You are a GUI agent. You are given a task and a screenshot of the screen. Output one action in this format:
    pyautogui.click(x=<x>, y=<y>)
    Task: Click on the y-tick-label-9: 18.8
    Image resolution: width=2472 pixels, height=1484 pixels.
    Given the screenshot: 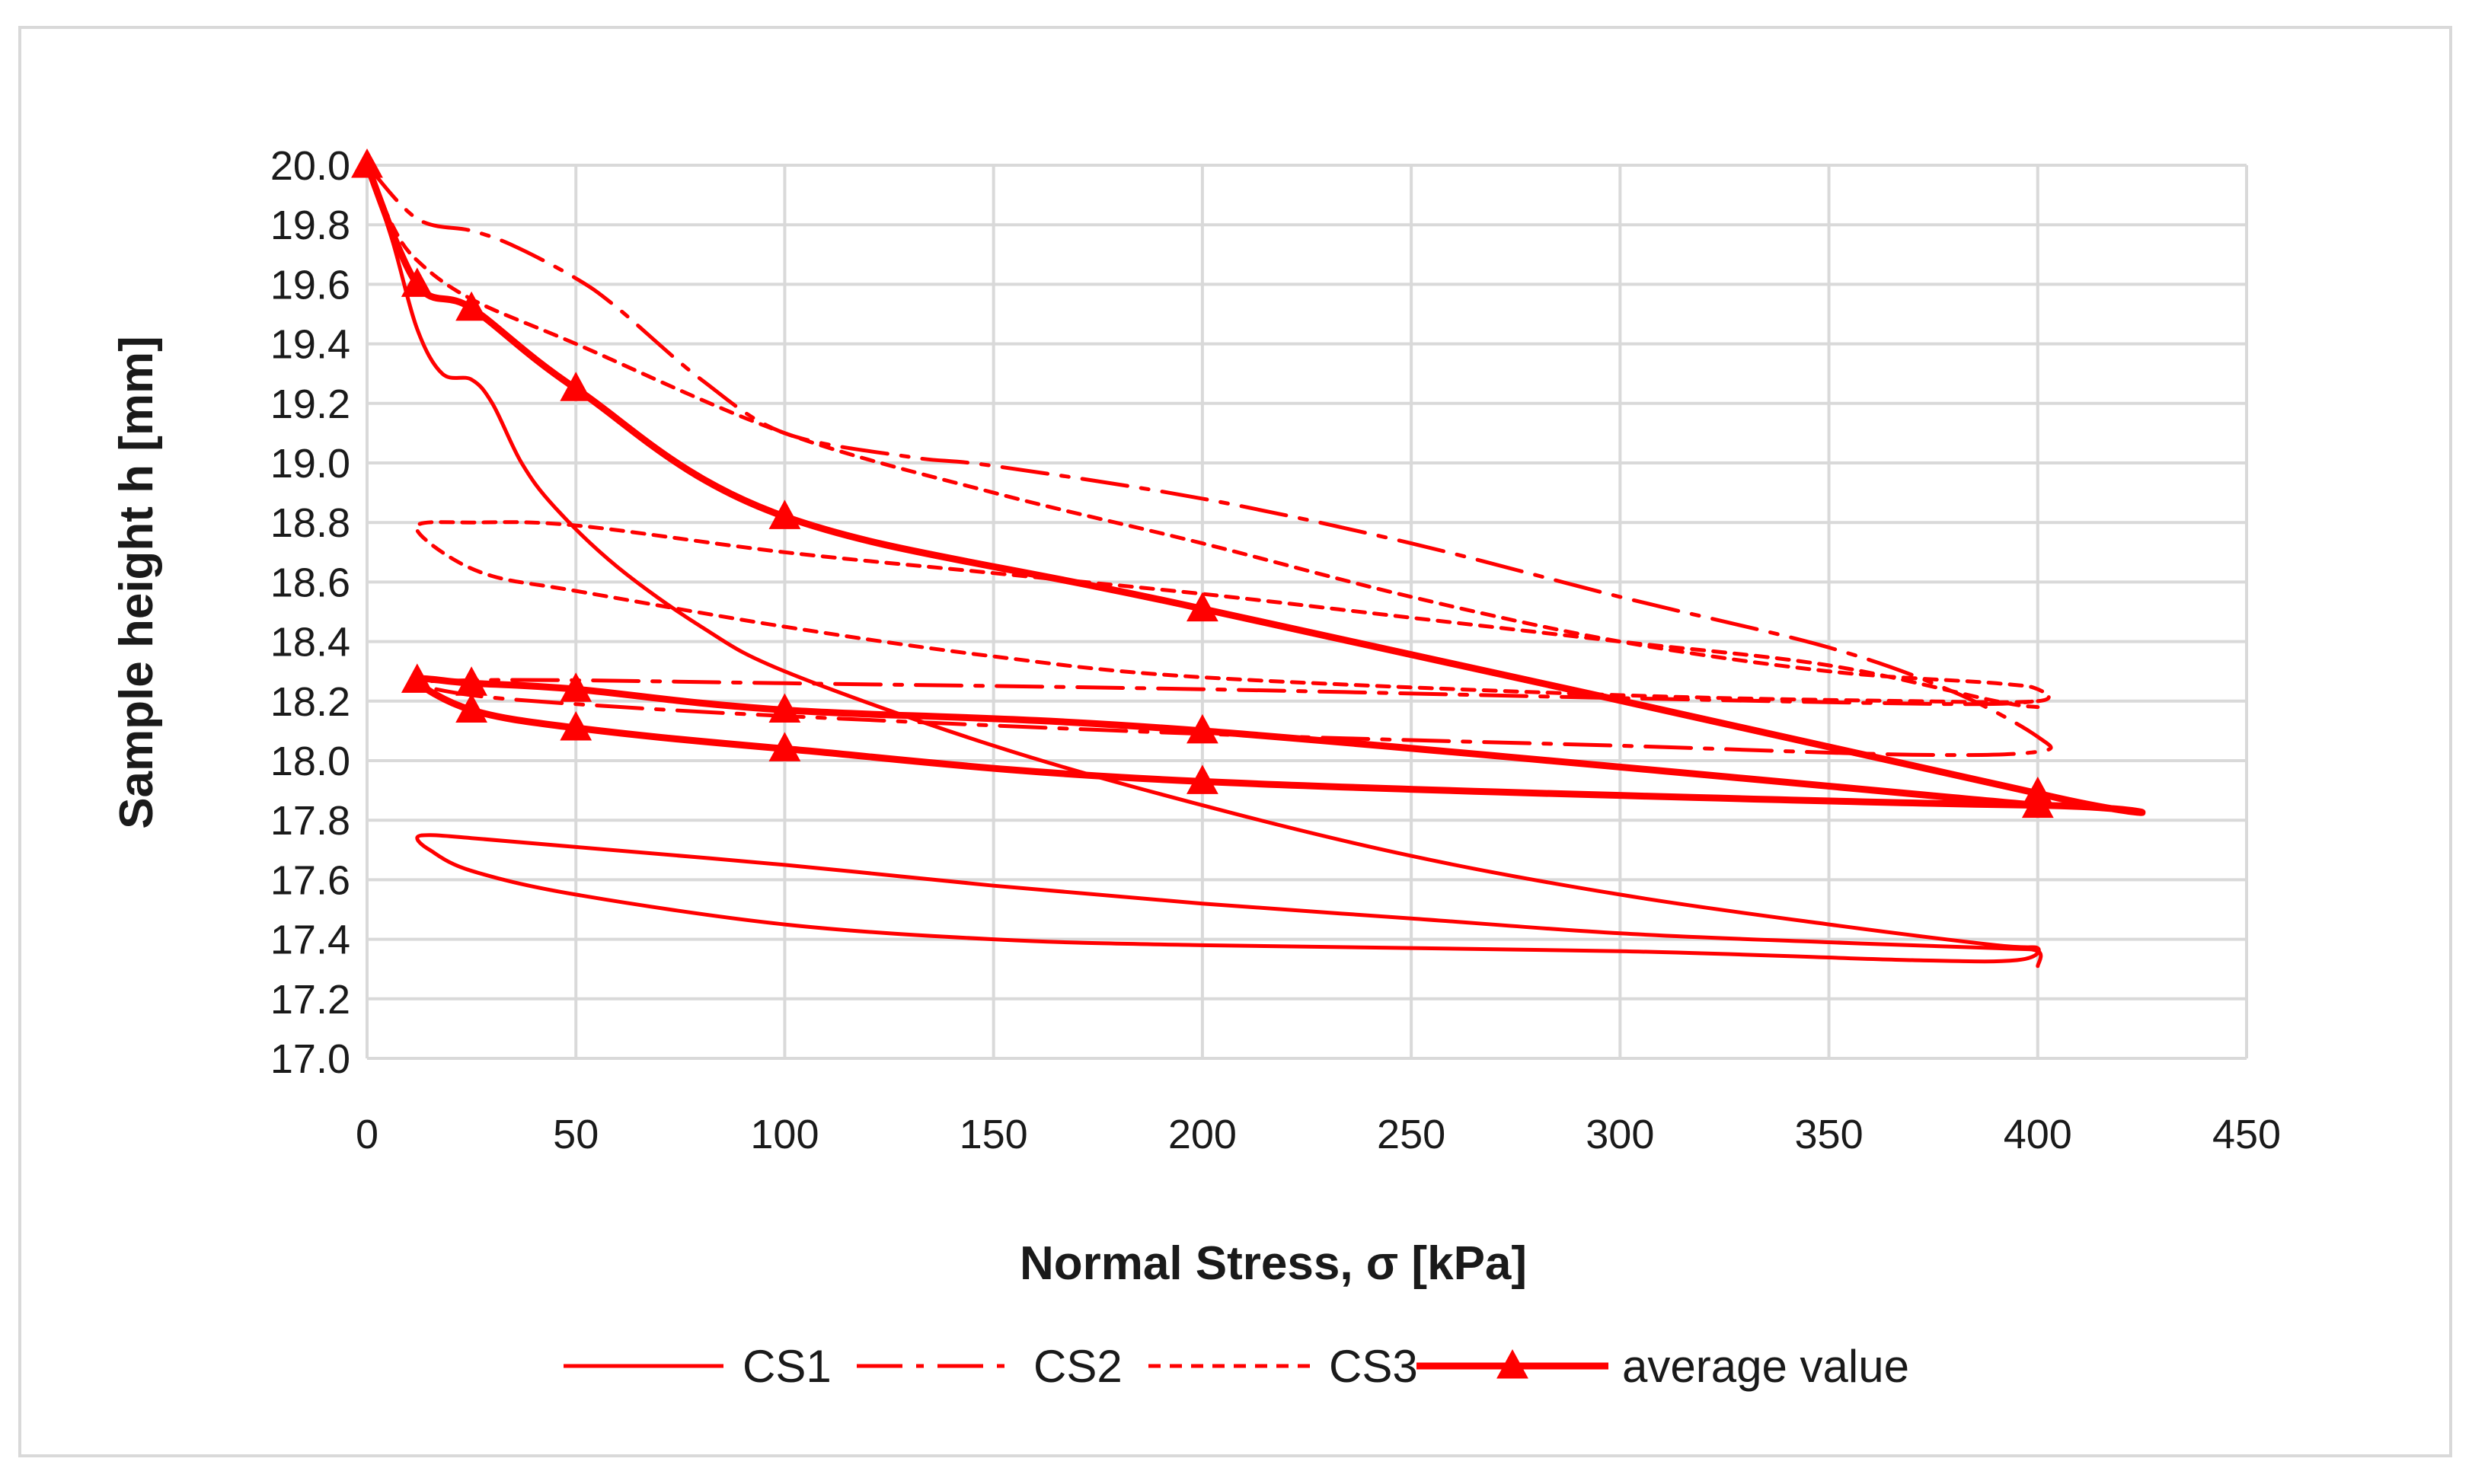 What is the action you would take?
    pyautogui.click(x=310, y=523)
    